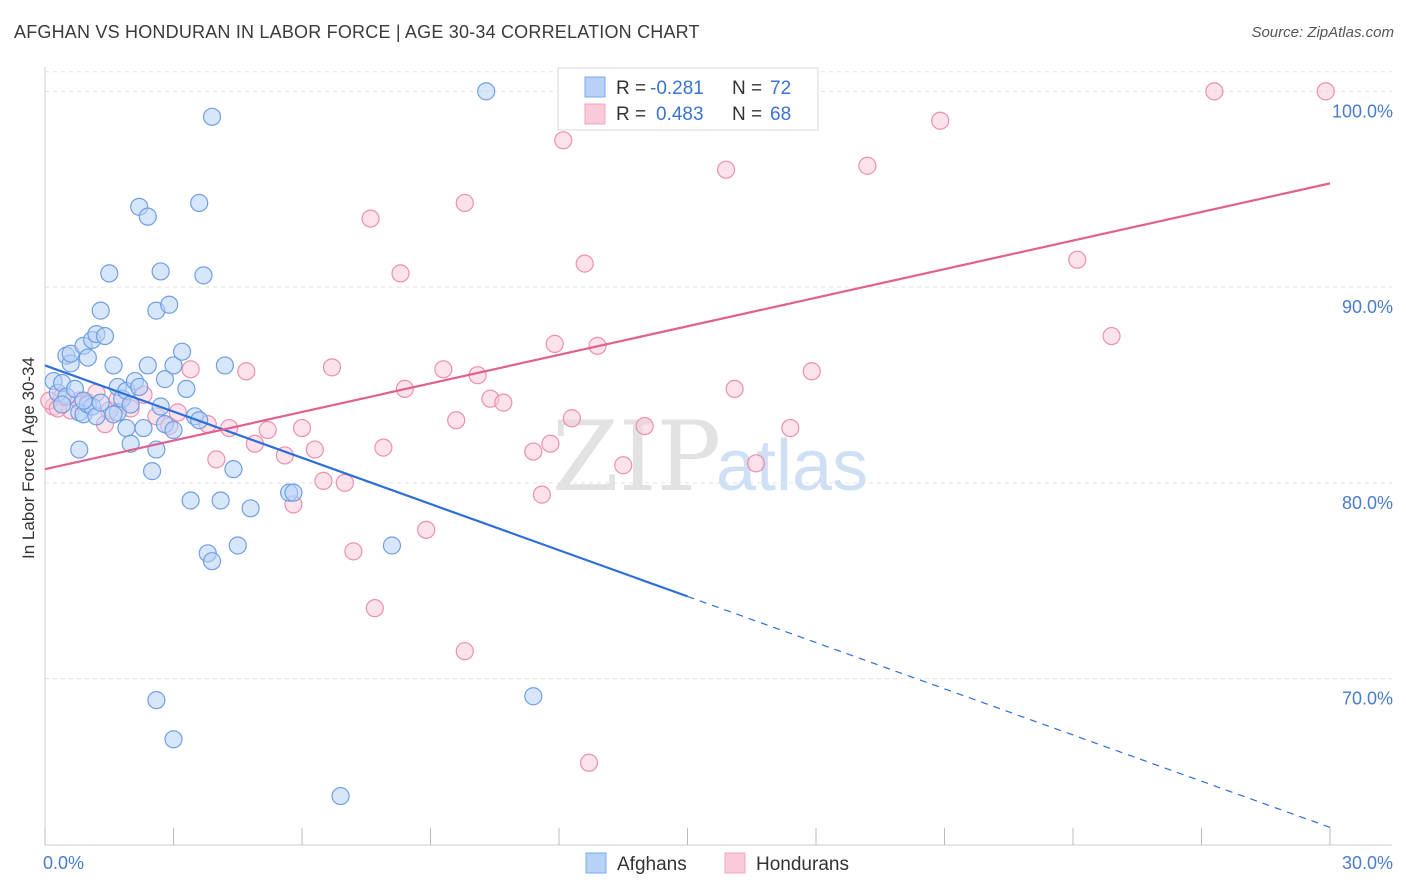 This screenshot has height=892, width=1406. I want to click on x-tick-label: 30.0%, so click(1367, 863).